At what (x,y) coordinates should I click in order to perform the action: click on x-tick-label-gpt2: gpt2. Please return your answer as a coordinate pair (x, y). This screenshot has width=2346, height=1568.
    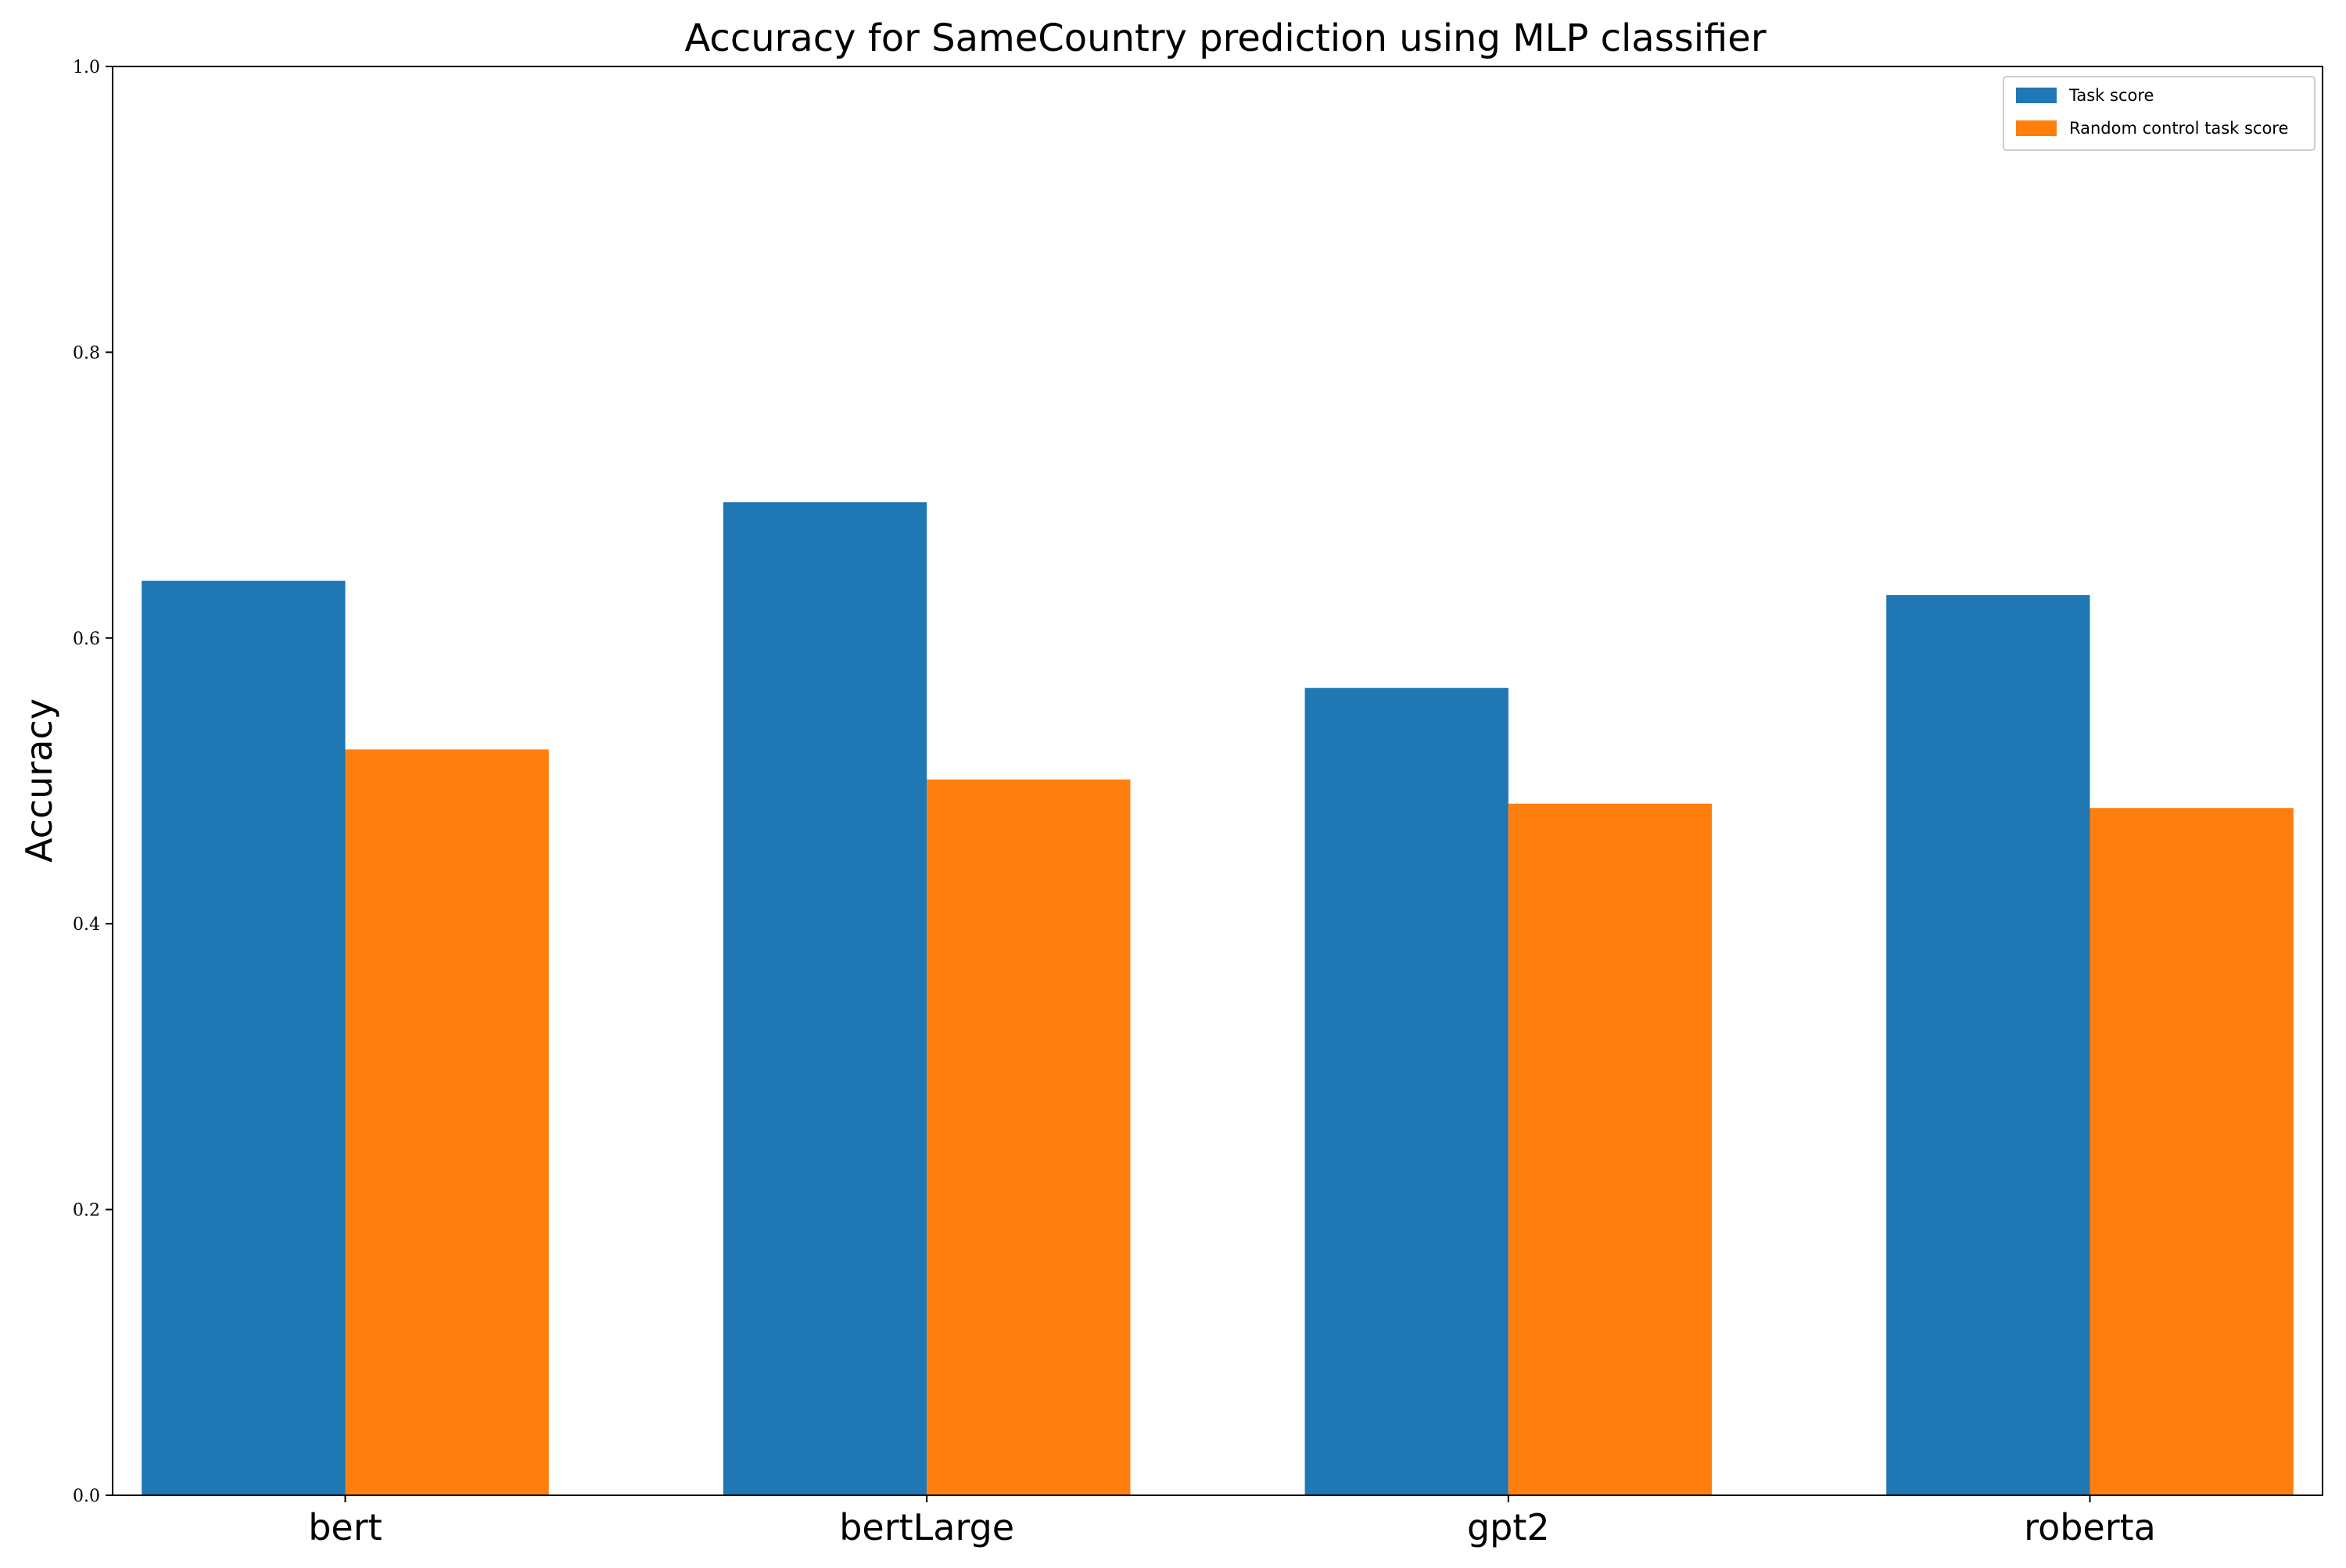
    Looking at the image, I should click on (1508, 1527).